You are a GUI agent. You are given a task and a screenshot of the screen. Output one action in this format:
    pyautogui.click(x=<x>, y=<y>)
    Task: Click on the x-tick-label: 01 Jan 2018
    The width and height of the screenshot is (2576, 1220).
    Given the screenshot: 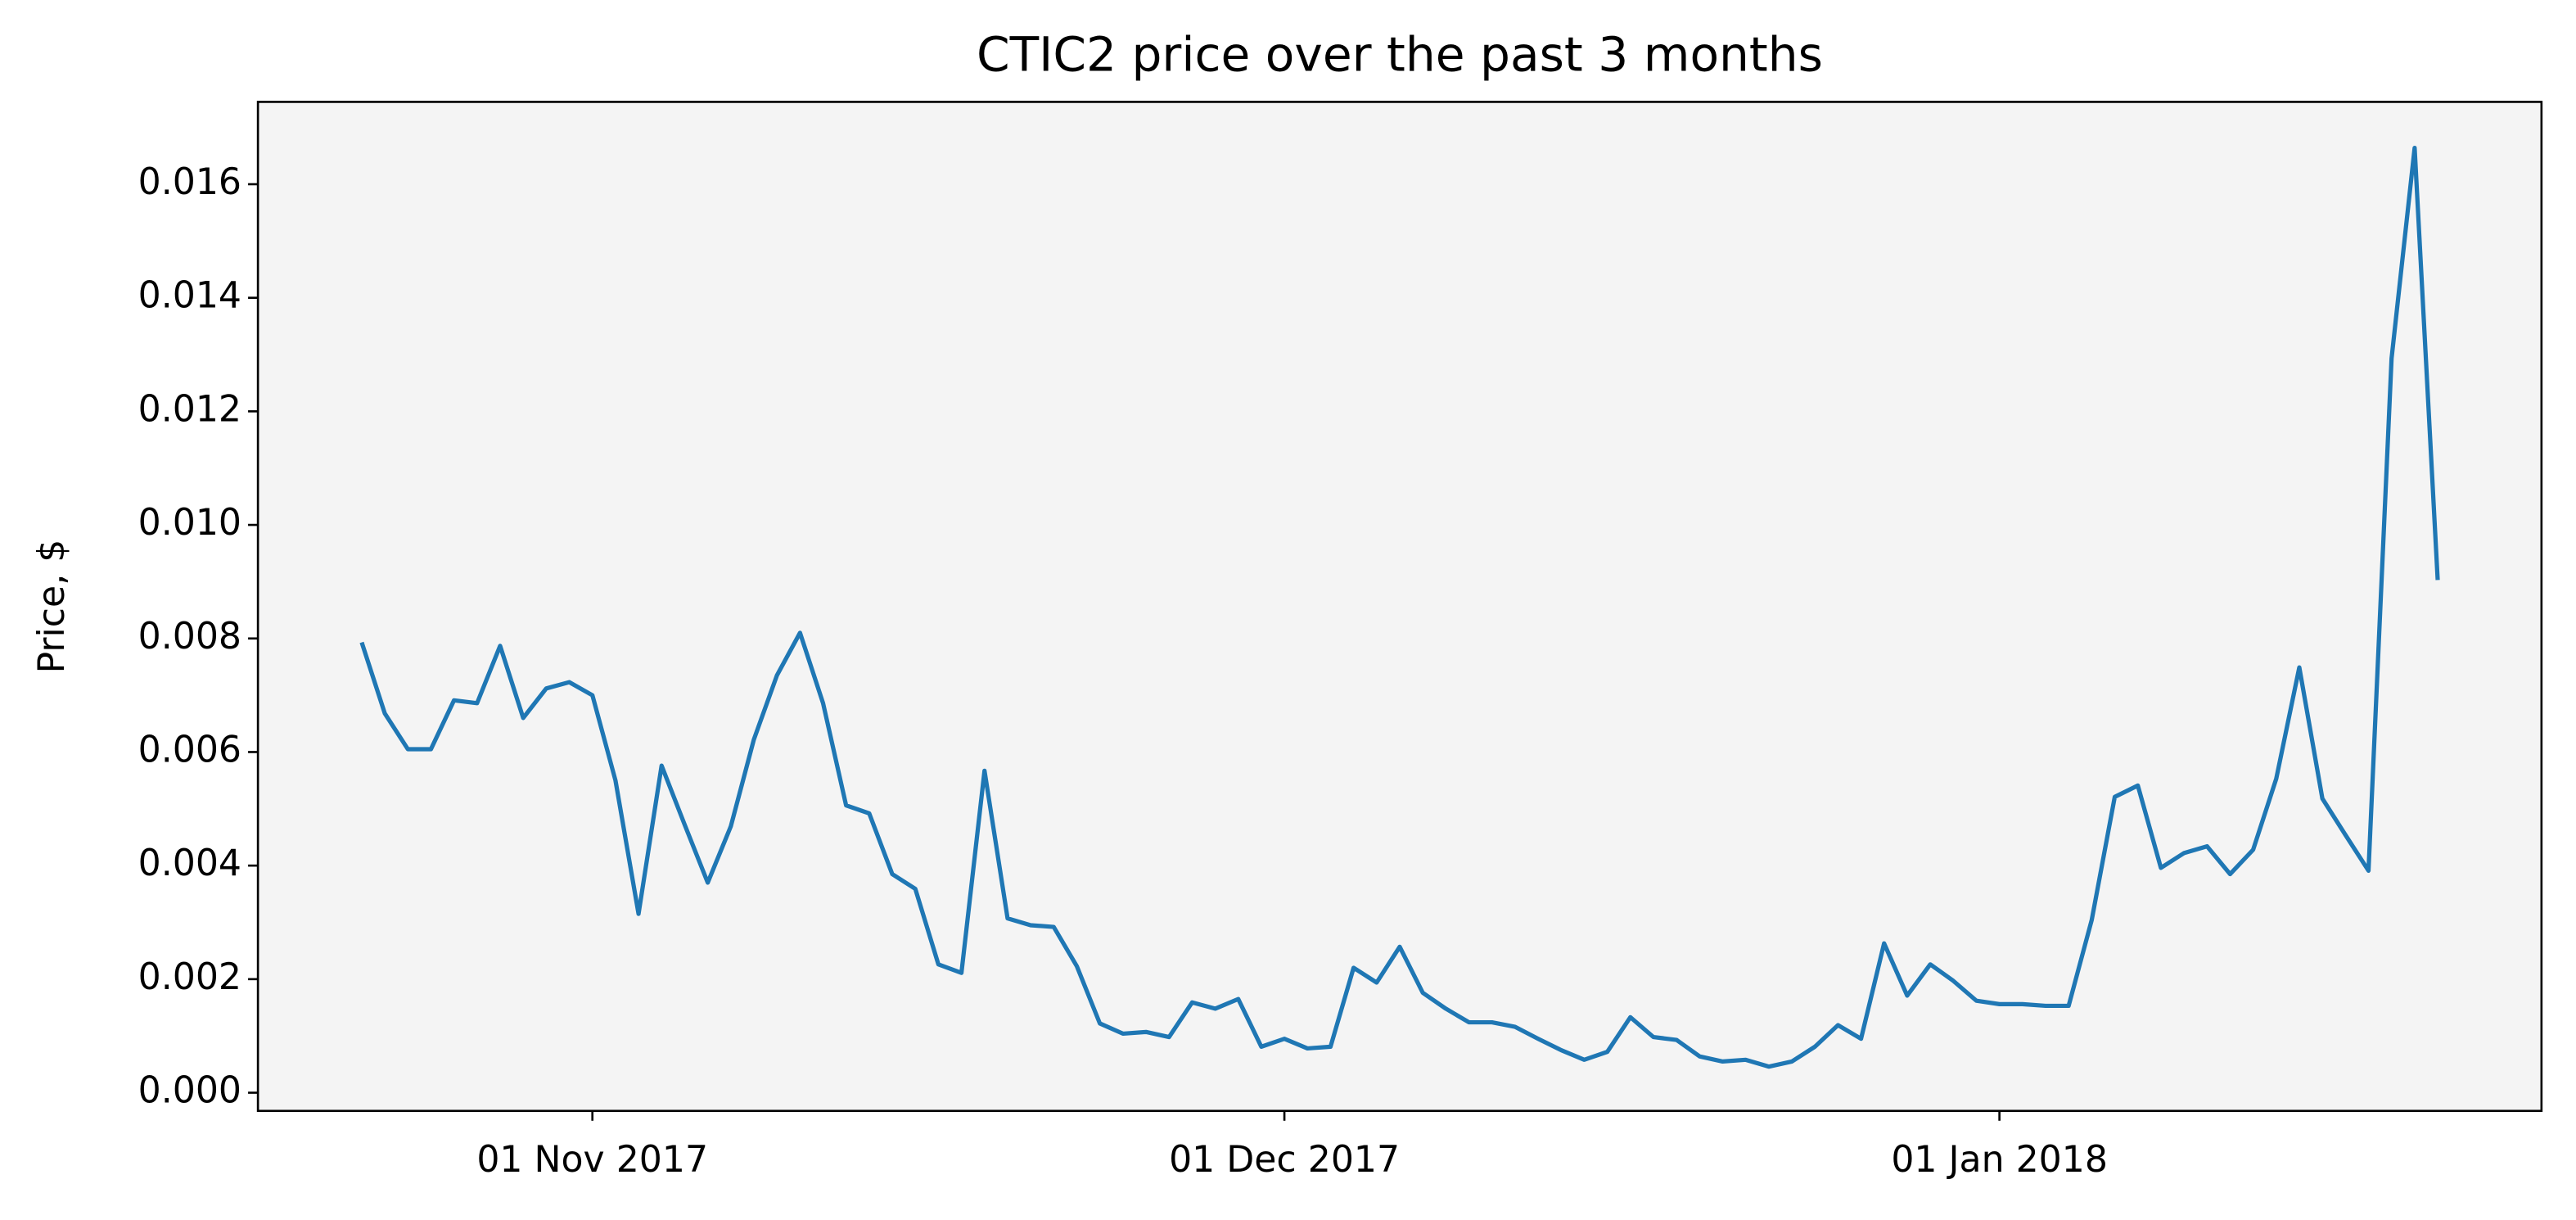 What is the action you would take?
    pyautogui.click(x=1999, y=1160)
    